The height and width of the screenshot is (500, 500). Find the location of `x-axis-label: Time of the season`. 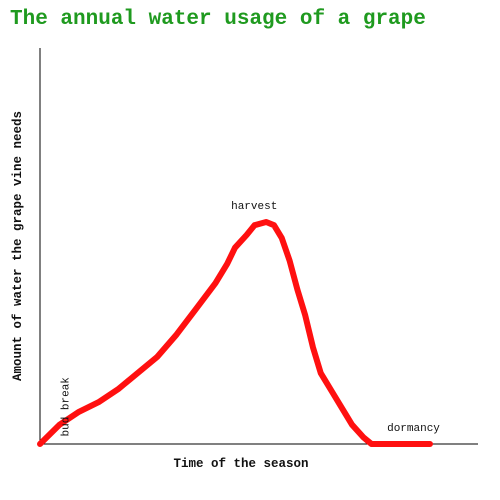

x-axis-label: Time of the season is located at coordinates (240, 464).